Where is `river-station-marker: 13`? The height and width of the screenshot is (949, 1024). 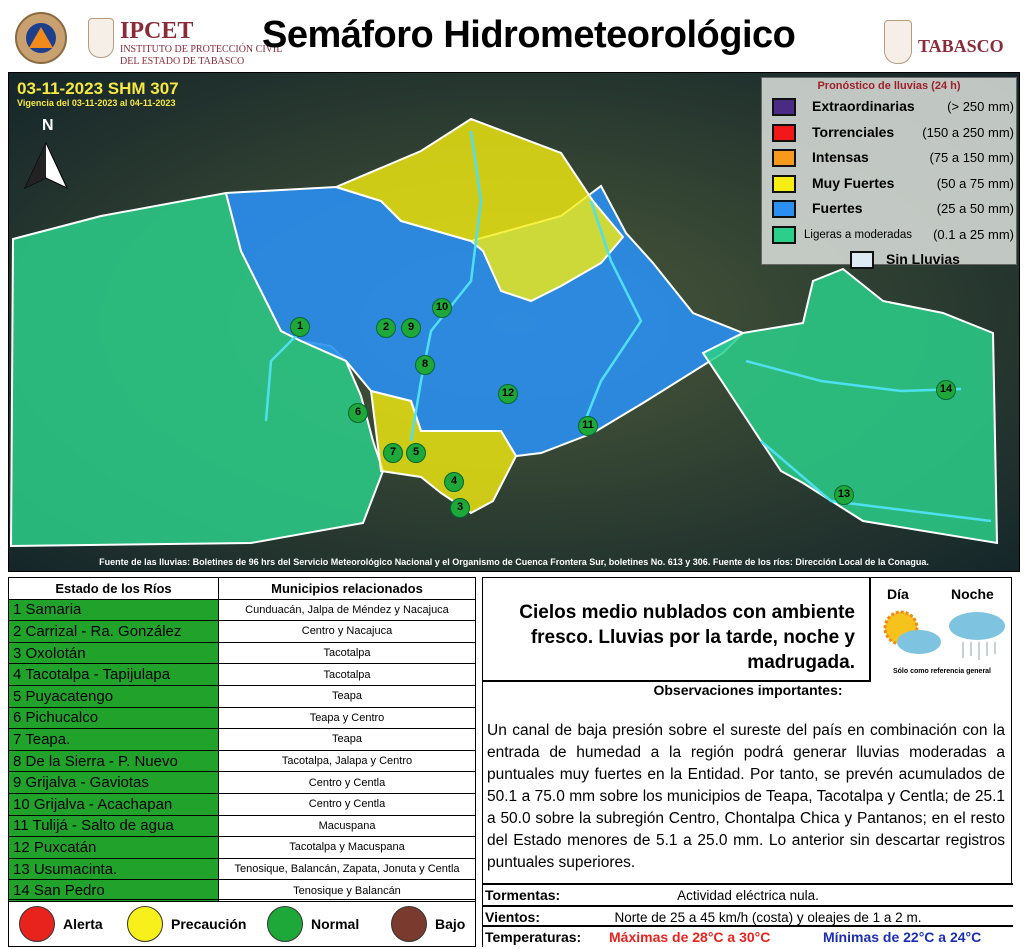
river-station-marker: 13 is located at coordinates (844, 495).